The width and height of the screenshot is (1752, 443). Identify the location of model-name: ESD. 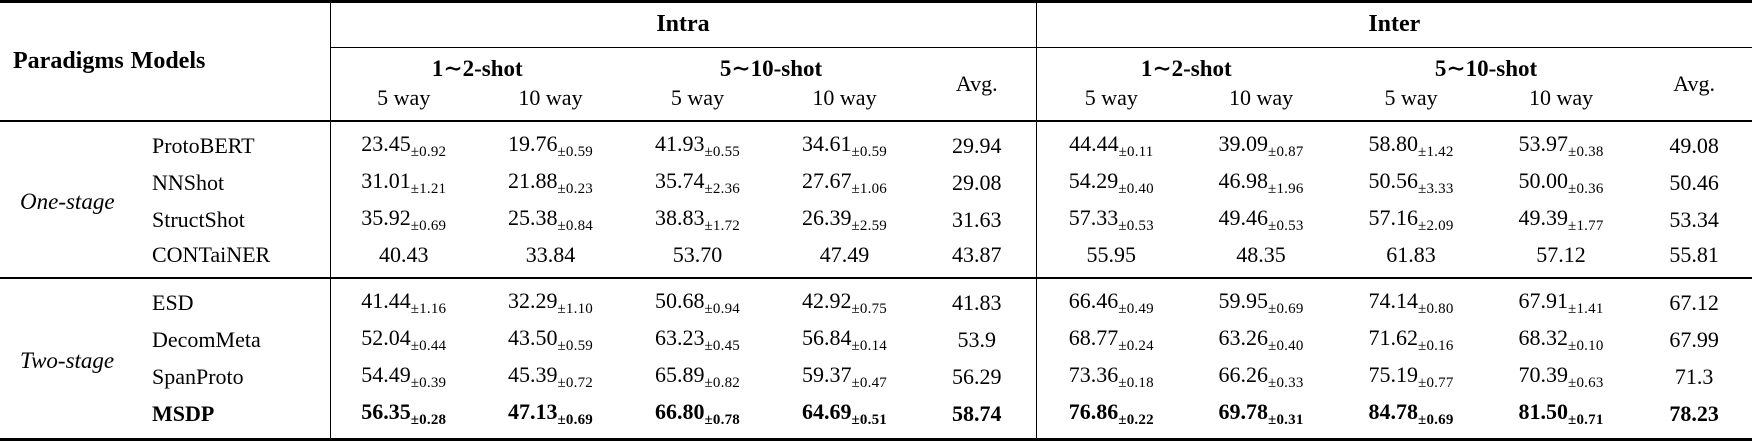
(234, 299).